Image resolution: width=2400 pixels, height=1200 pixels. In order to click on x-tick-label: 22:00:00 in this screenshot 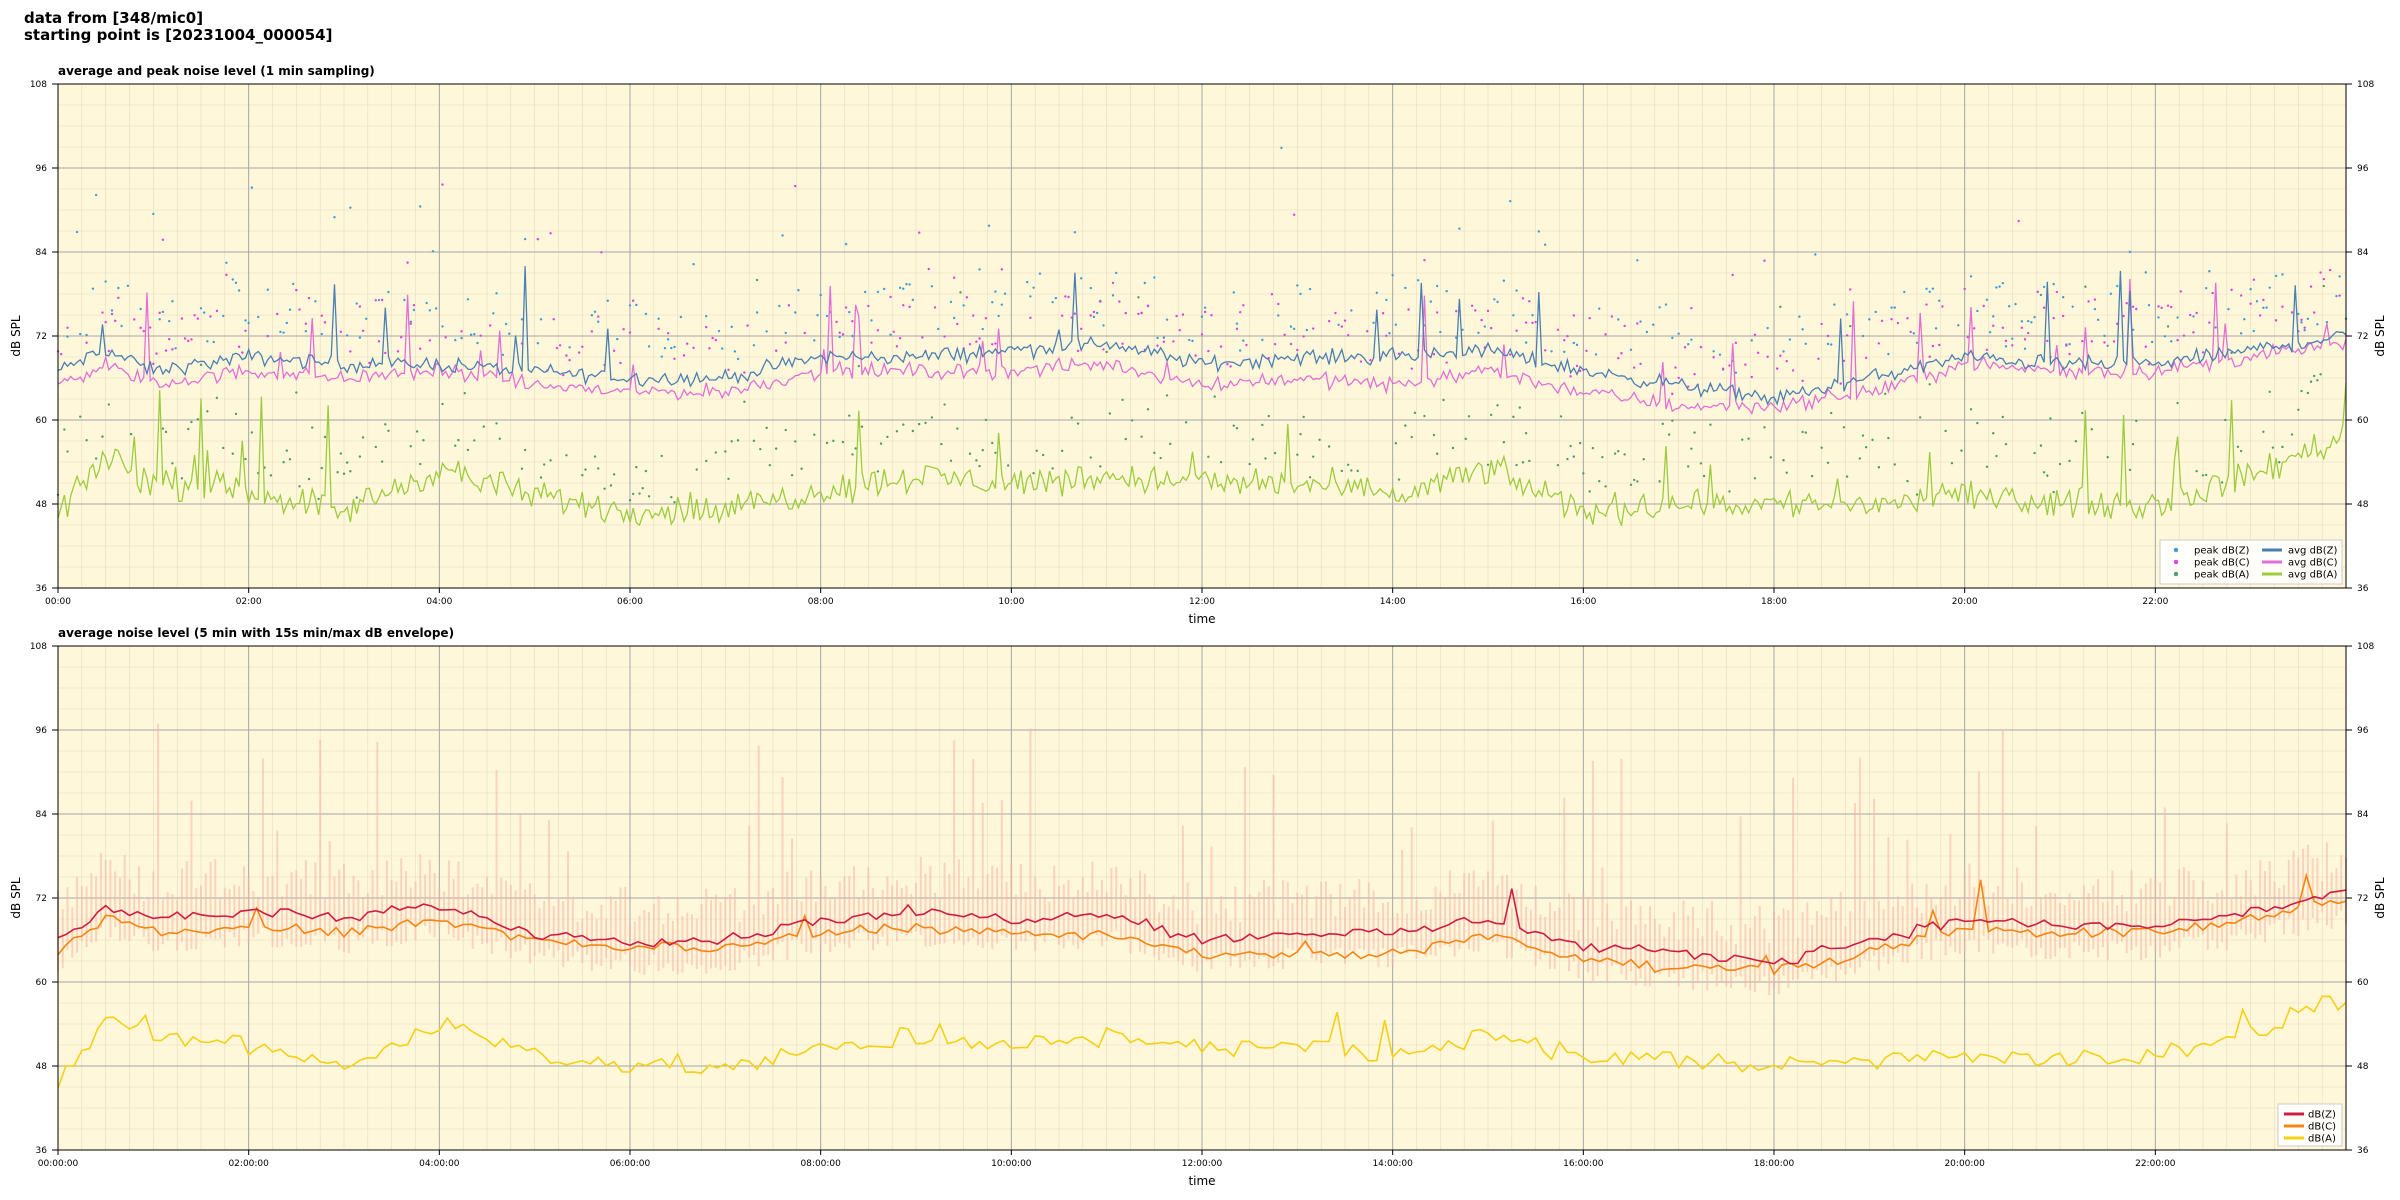, I will do `click(2155, 1164)`.